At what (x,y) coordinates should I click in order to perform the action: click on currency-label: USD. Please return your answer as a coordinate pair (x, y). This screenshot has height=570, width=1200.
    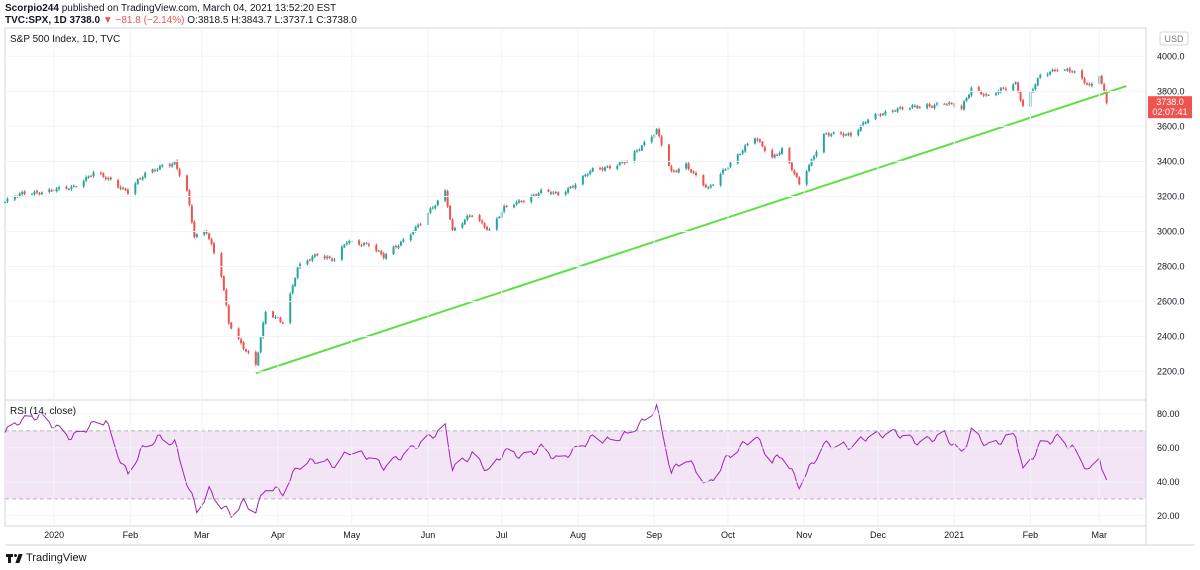
    Looking at the image, I should click on (1174, 39).